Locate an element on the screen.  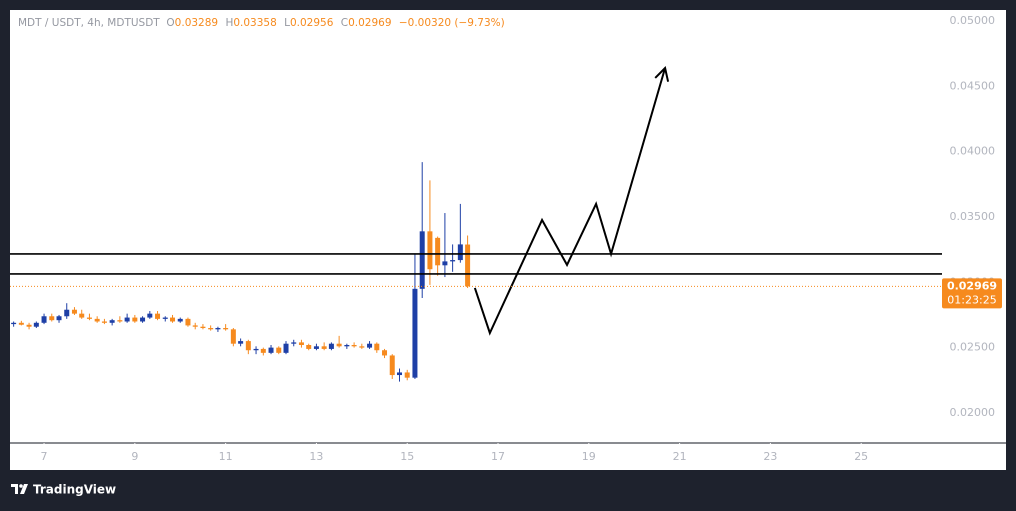
projection-path is located at coordinates (570, 201).